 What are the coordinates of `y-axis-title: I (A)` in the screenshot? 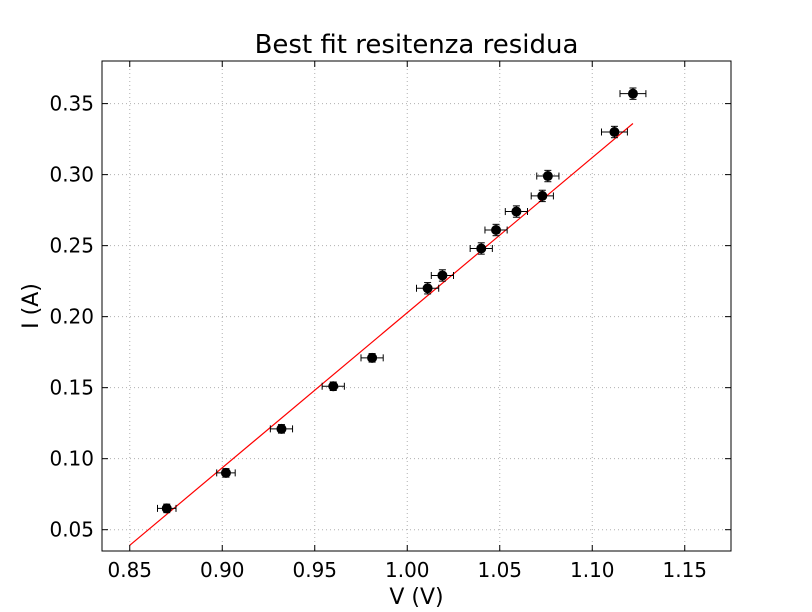 It's located at (31, 306).